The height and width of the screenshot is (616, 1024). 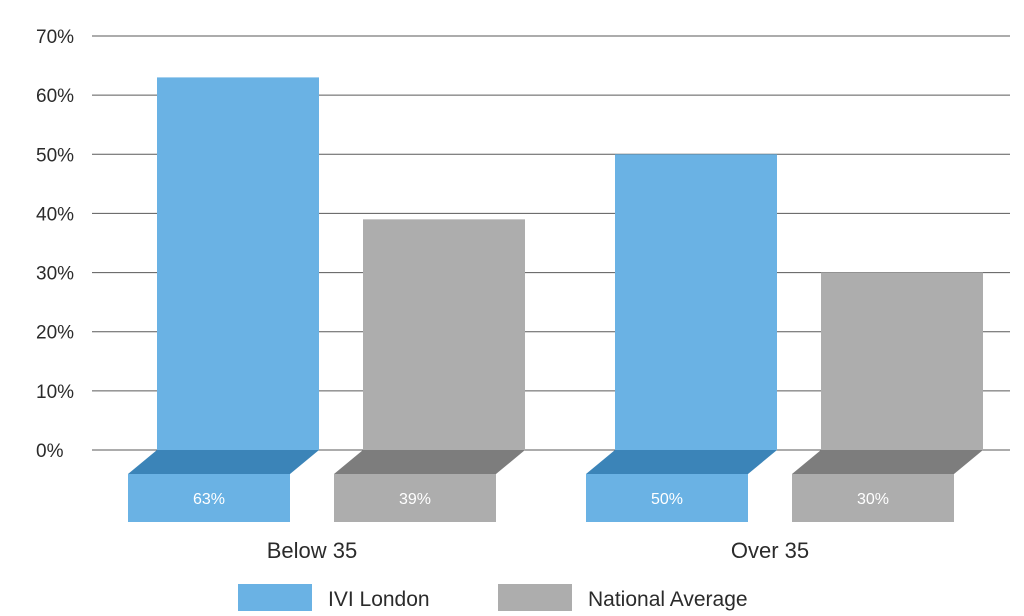 What do you see at coordinates (55, 244) in the screenshot?
I see `y-axis: 0% 10% 20% 30% 40% 50% 60% 70%` at bounding box center [55, 244].